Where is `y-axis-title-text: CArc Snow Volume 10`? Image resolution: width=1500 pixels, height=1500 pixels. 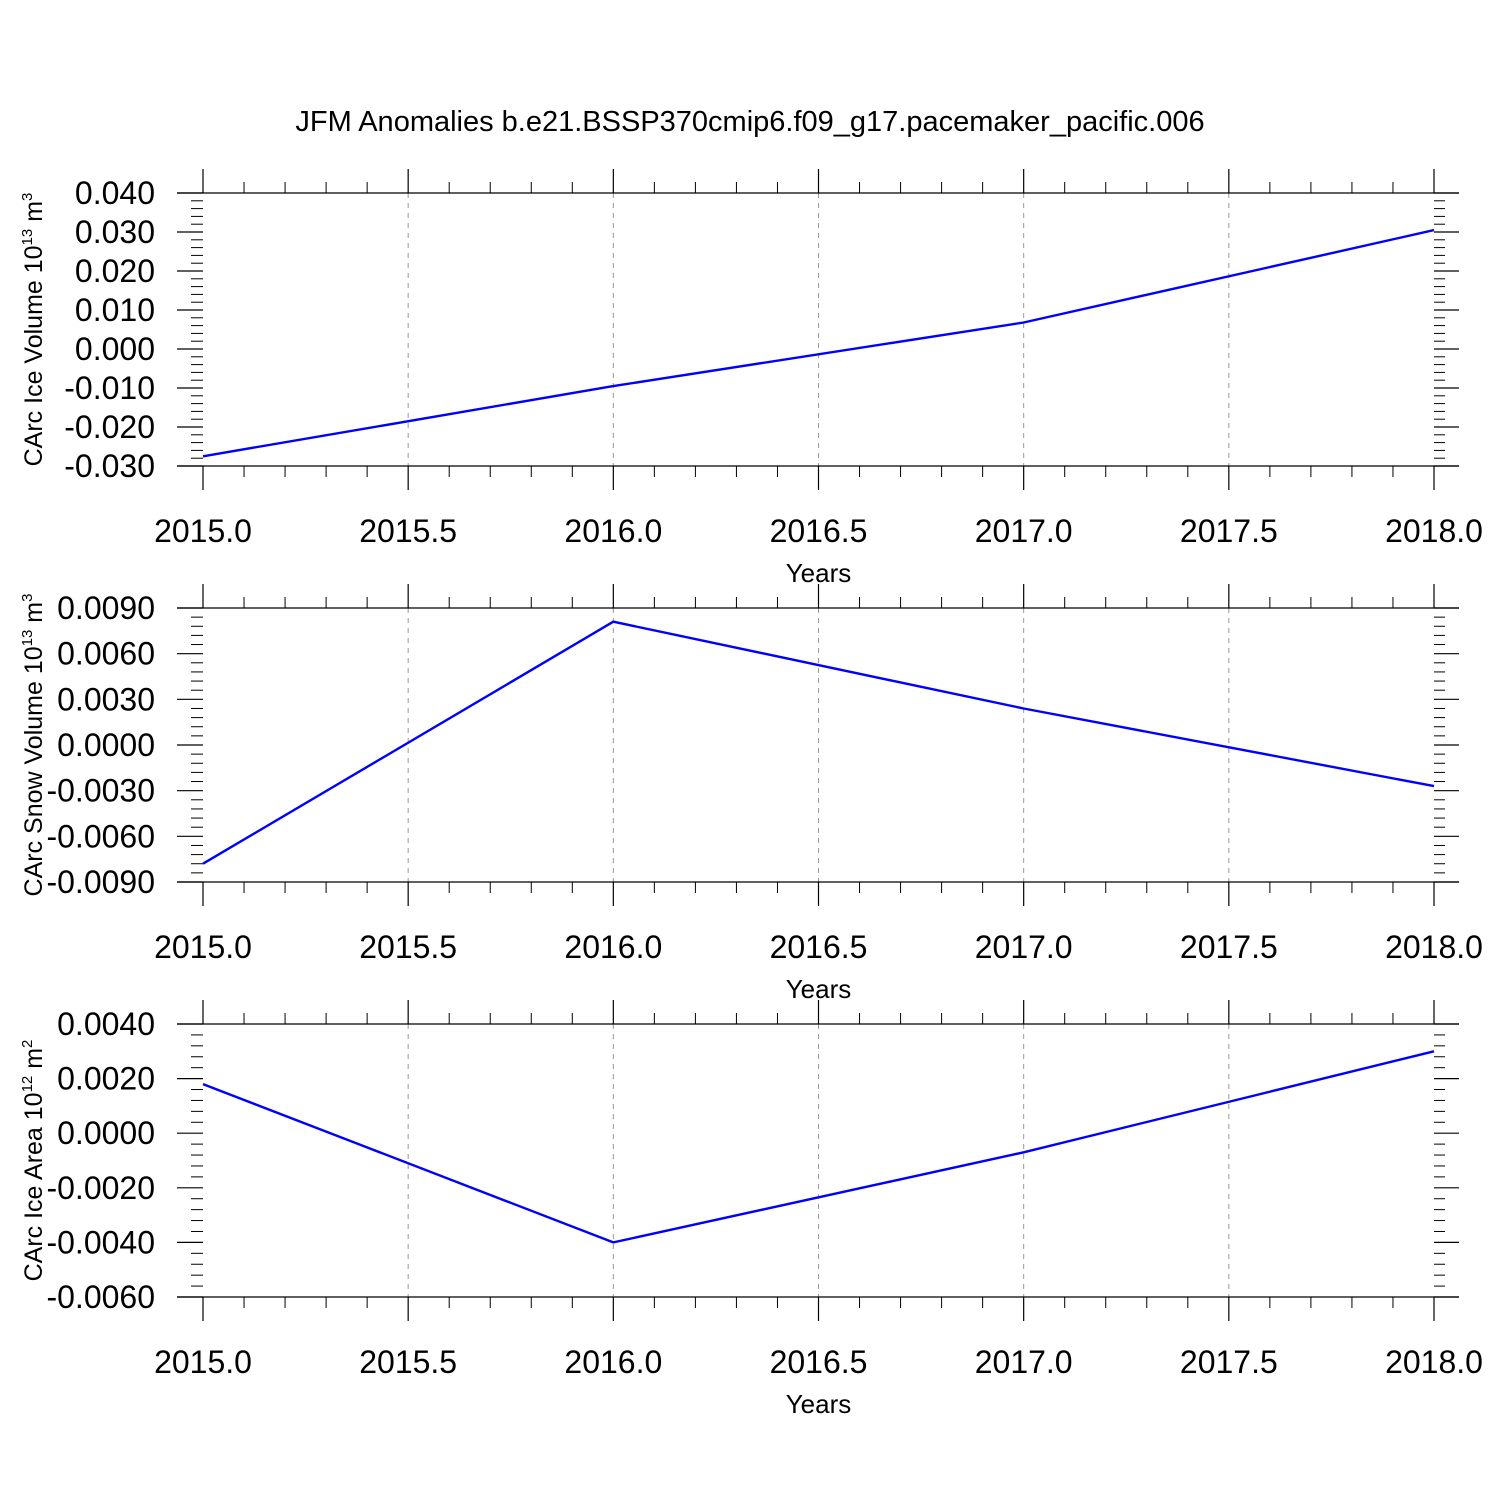
y-axis-title-text: CArc Snow Volume 10 is located at coordinates (34, 771).